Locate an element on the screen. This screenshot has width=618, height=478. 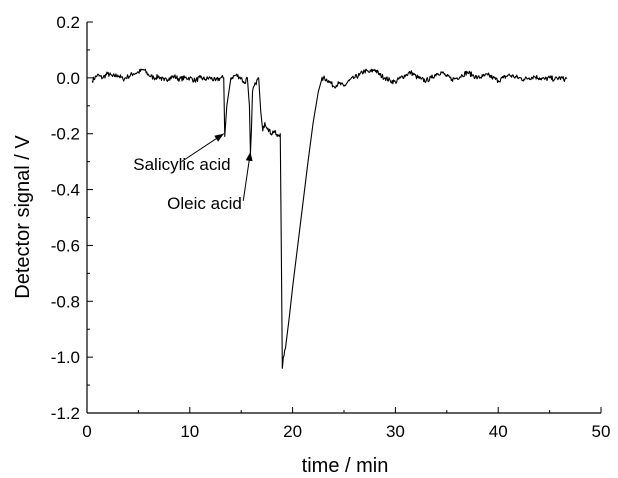
y-tick-label: 0.2 is located at coordinates (68, 22).